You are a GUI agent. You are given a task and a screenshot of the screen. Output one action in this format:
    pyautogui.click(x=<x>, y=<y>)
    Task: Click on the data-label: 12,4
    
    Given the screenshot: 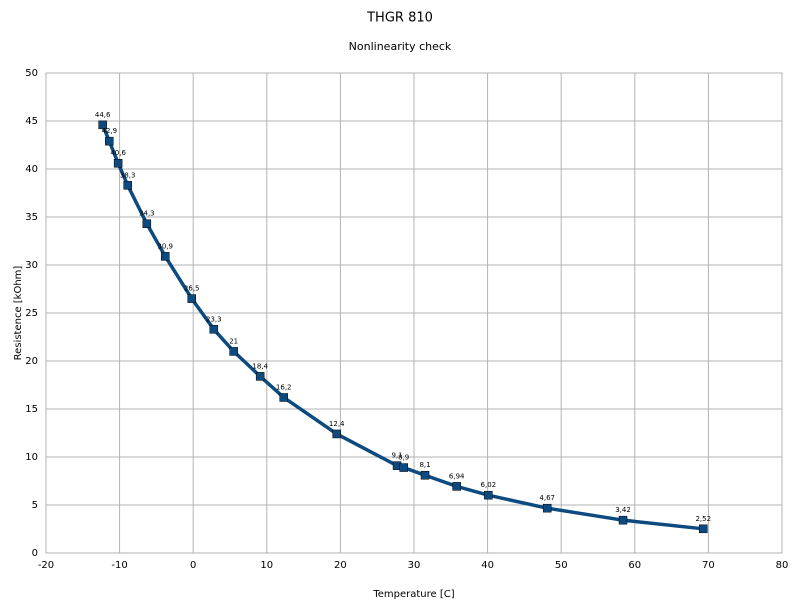 What is the action you would take?
    pyautogui.click(x=337, y=424)
    